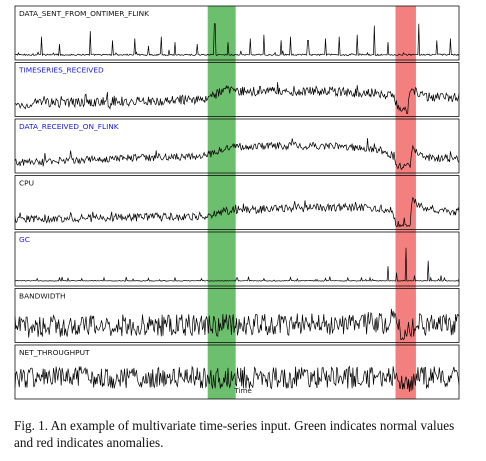 Image resolution: width=486 pixels, height=461 pixels. I want to click on series-label: GC, so click(24, 239).